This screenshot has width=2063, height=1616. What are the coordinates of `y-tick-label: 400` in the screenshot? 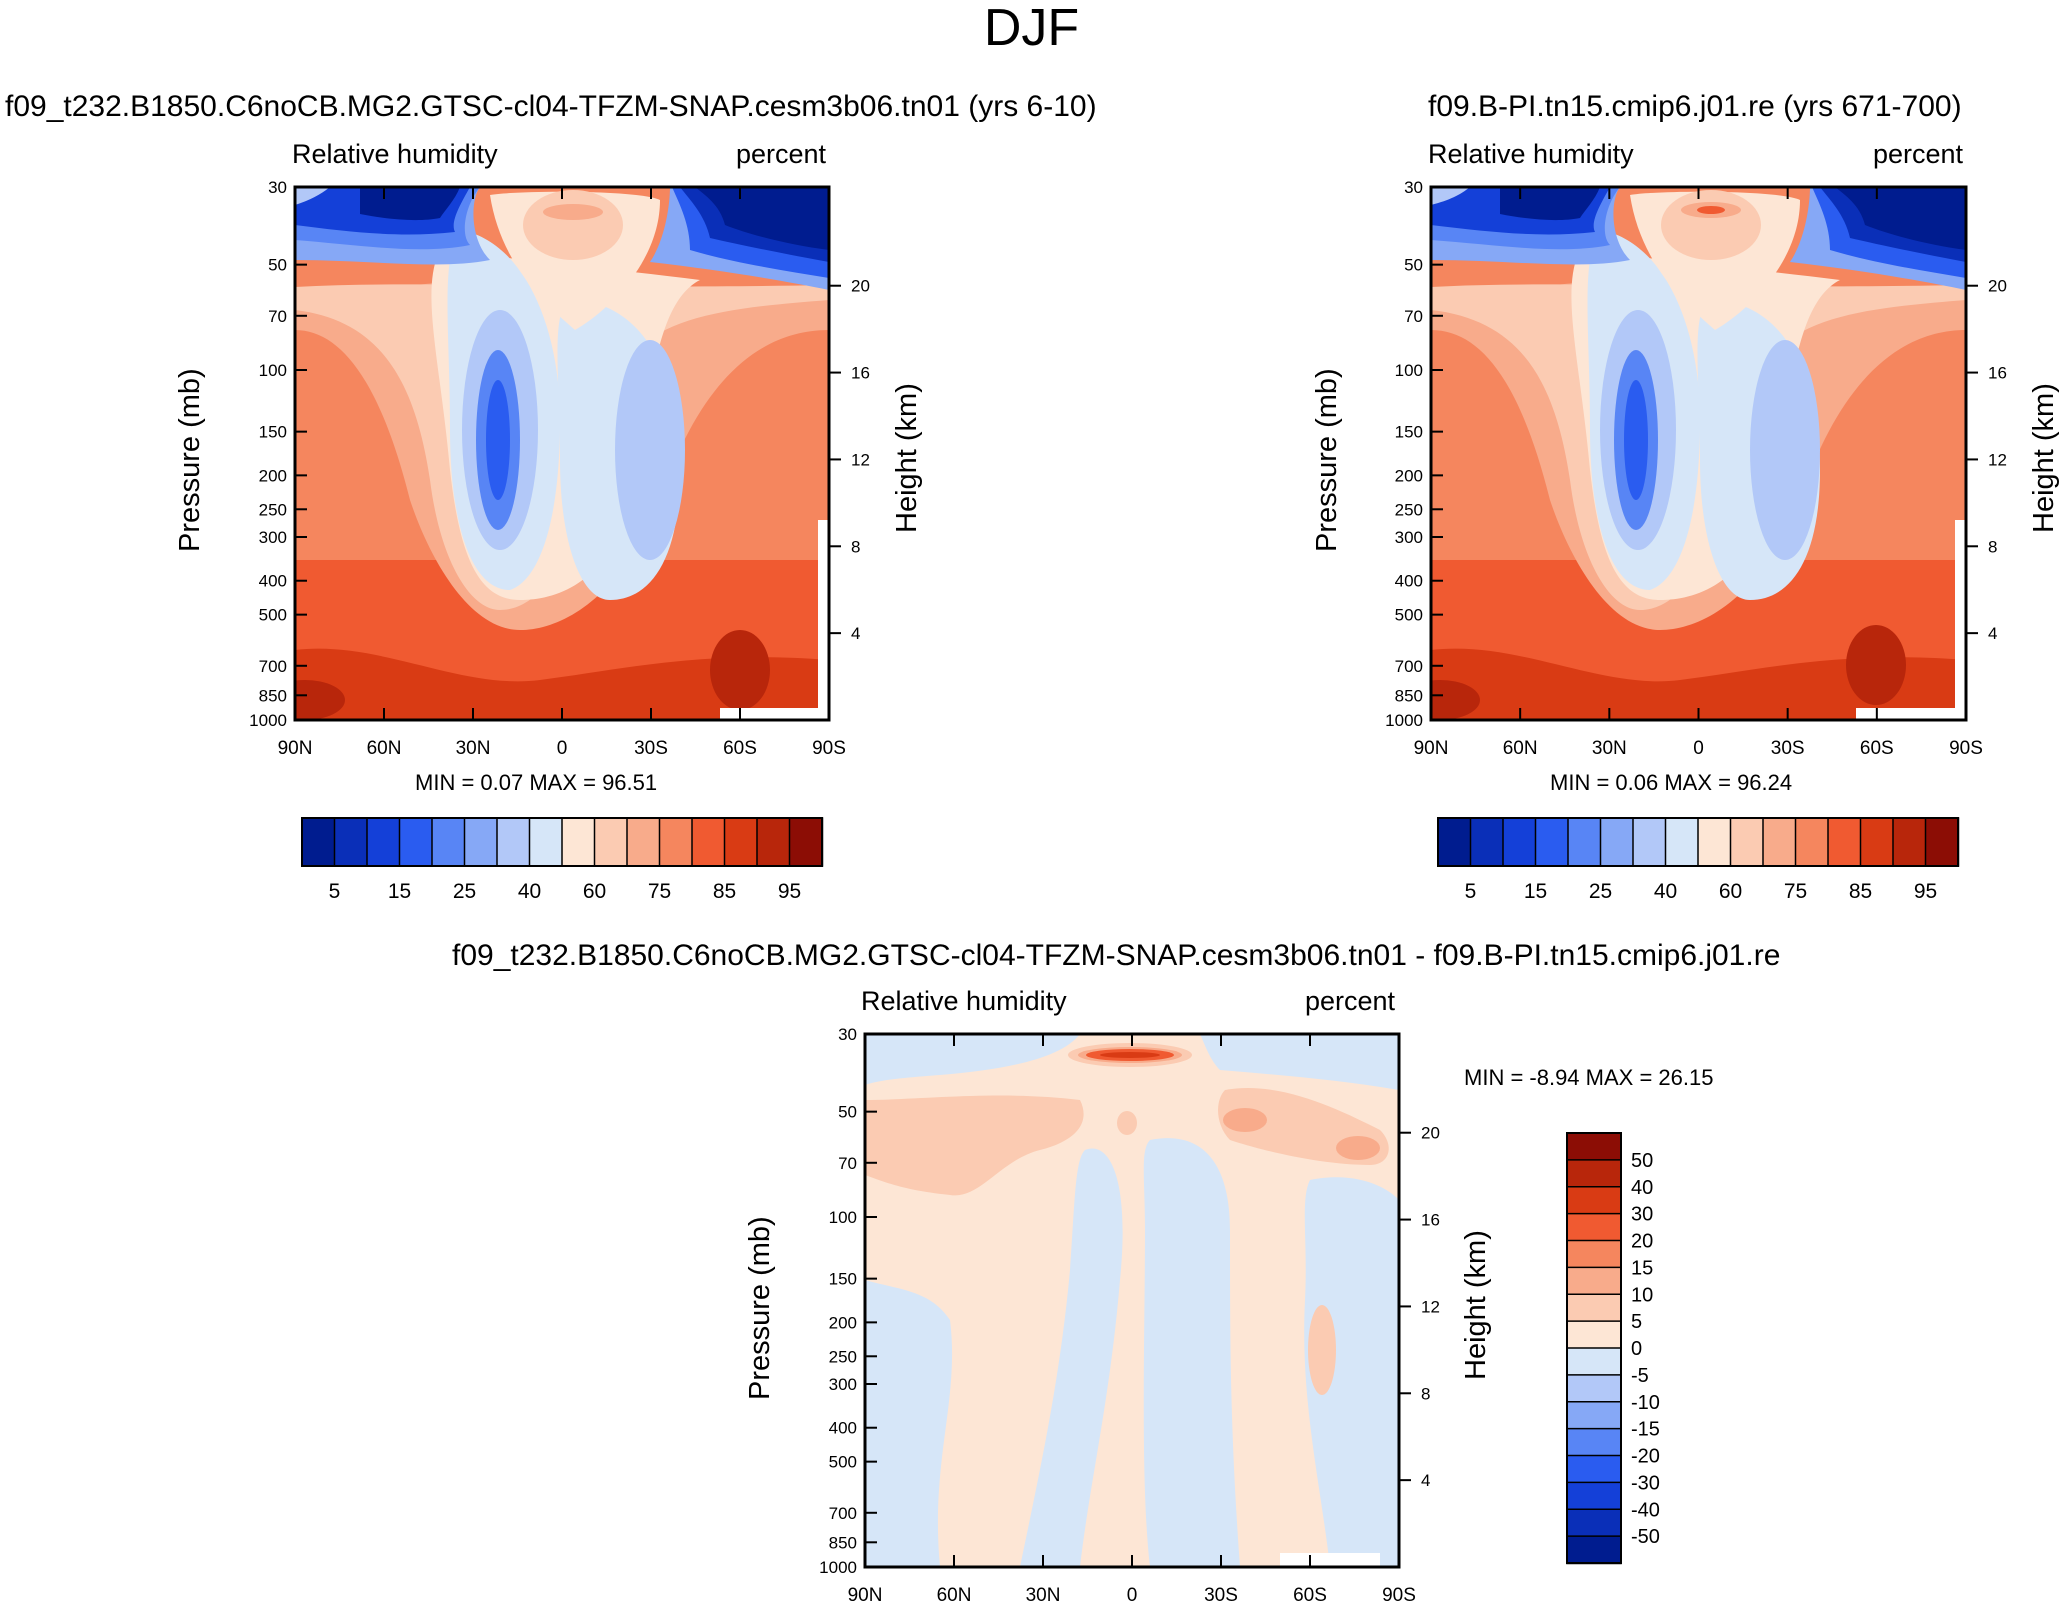 It's located at (1409, 581).